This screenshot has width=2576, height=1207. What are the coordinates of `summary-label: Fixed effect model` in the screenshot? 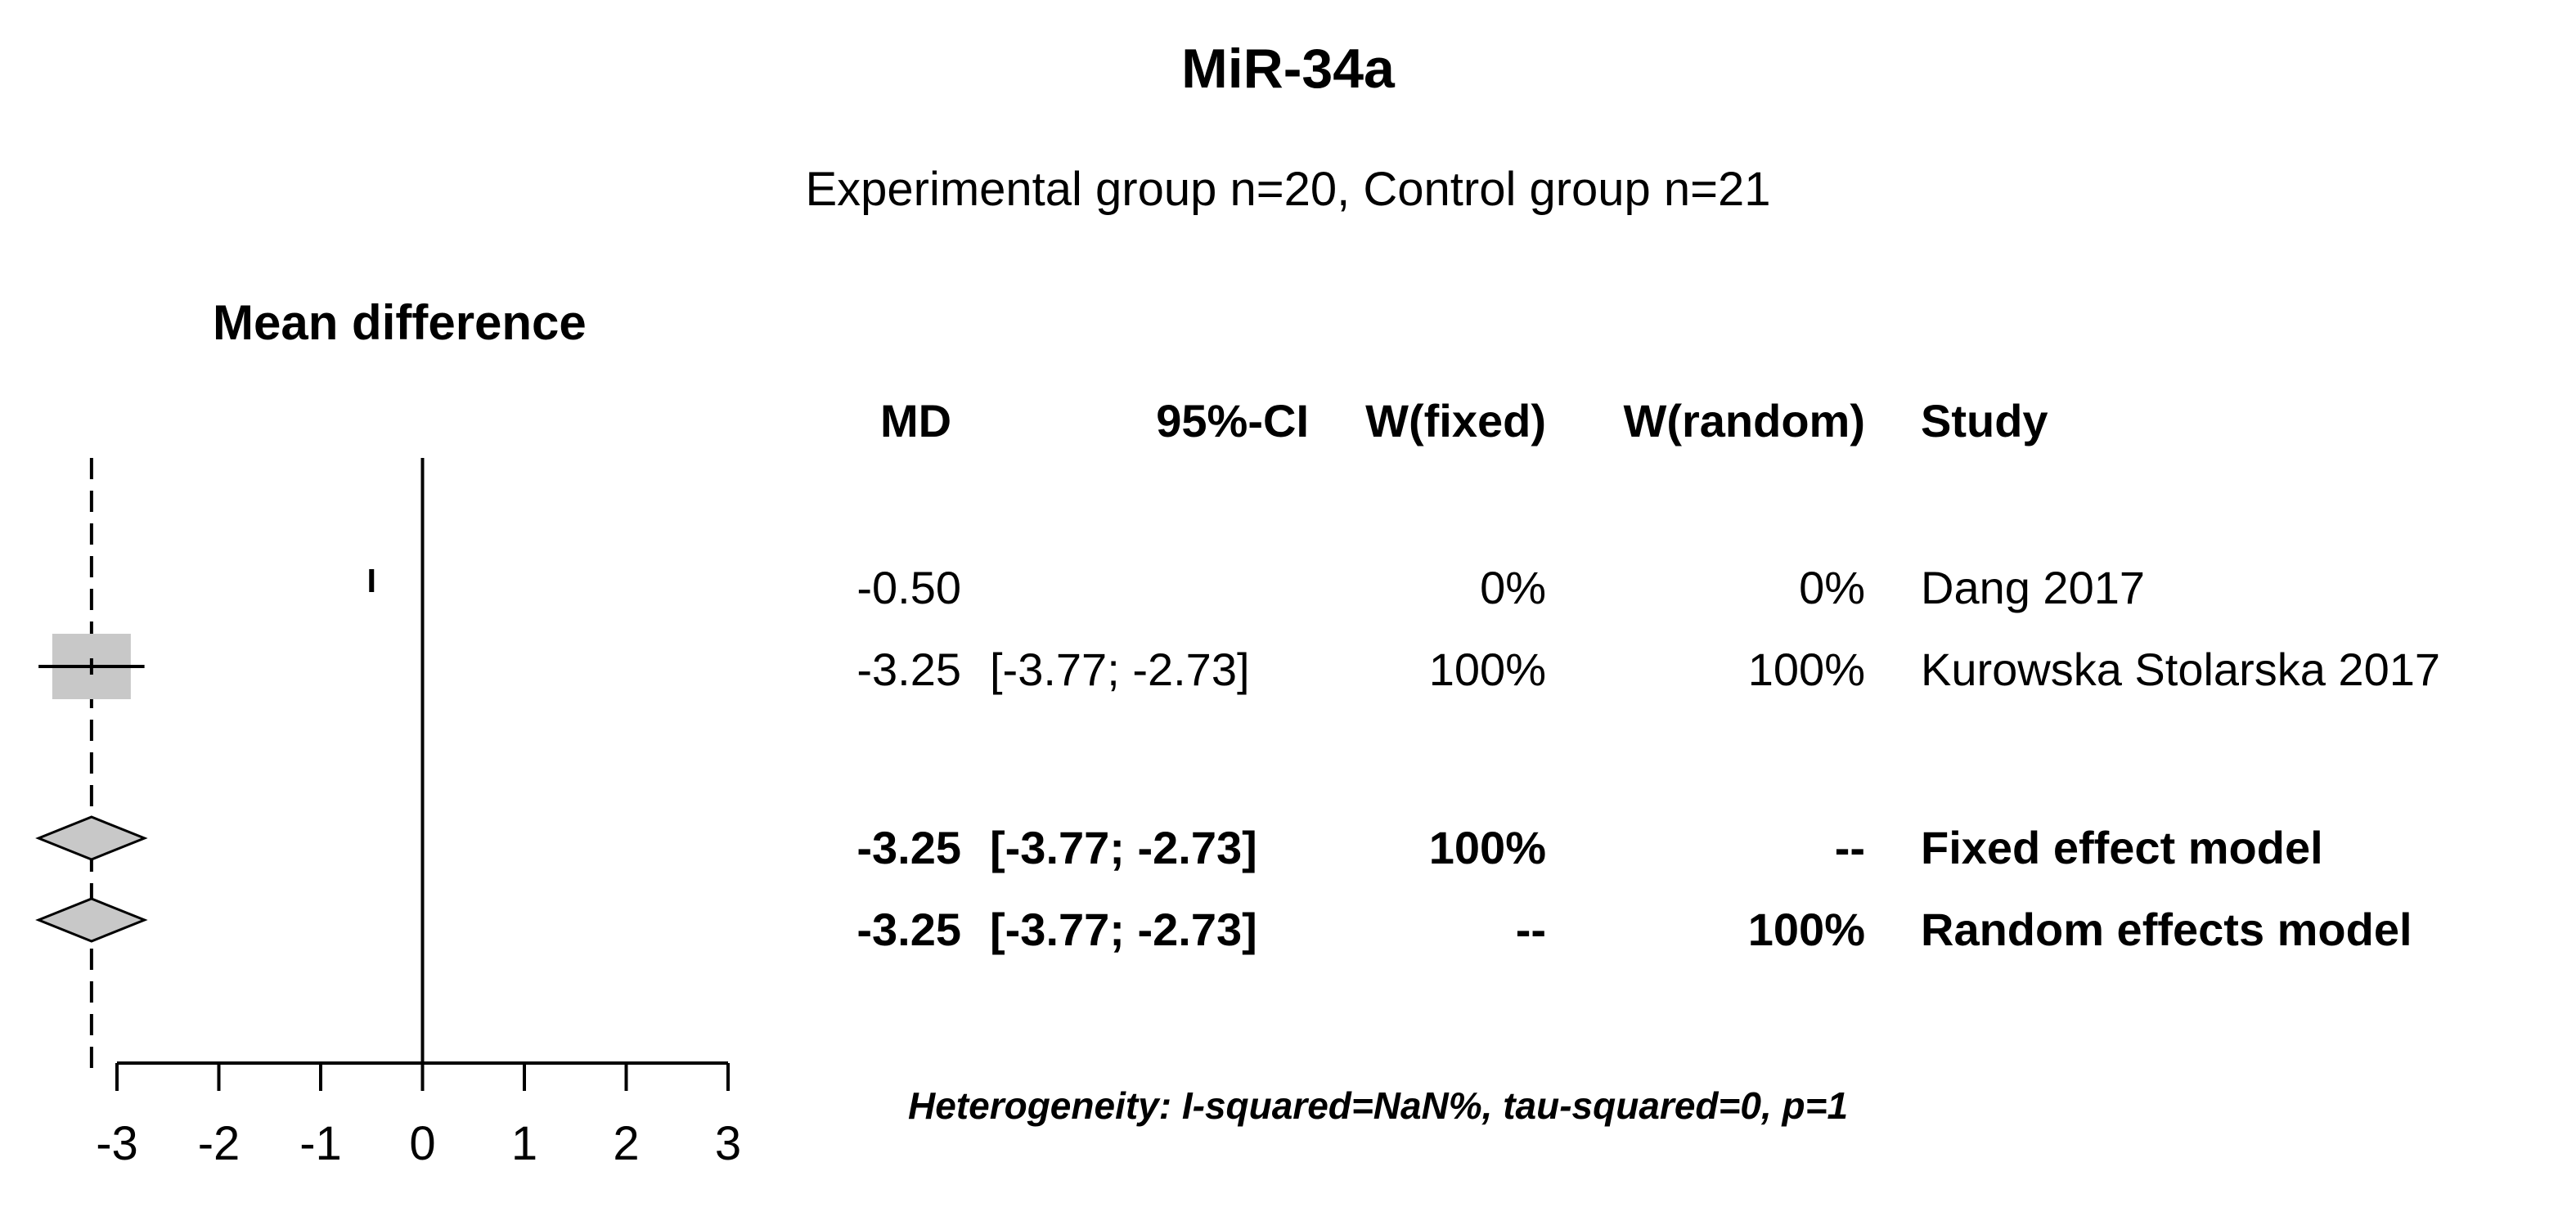 It's located at (2122, 848).